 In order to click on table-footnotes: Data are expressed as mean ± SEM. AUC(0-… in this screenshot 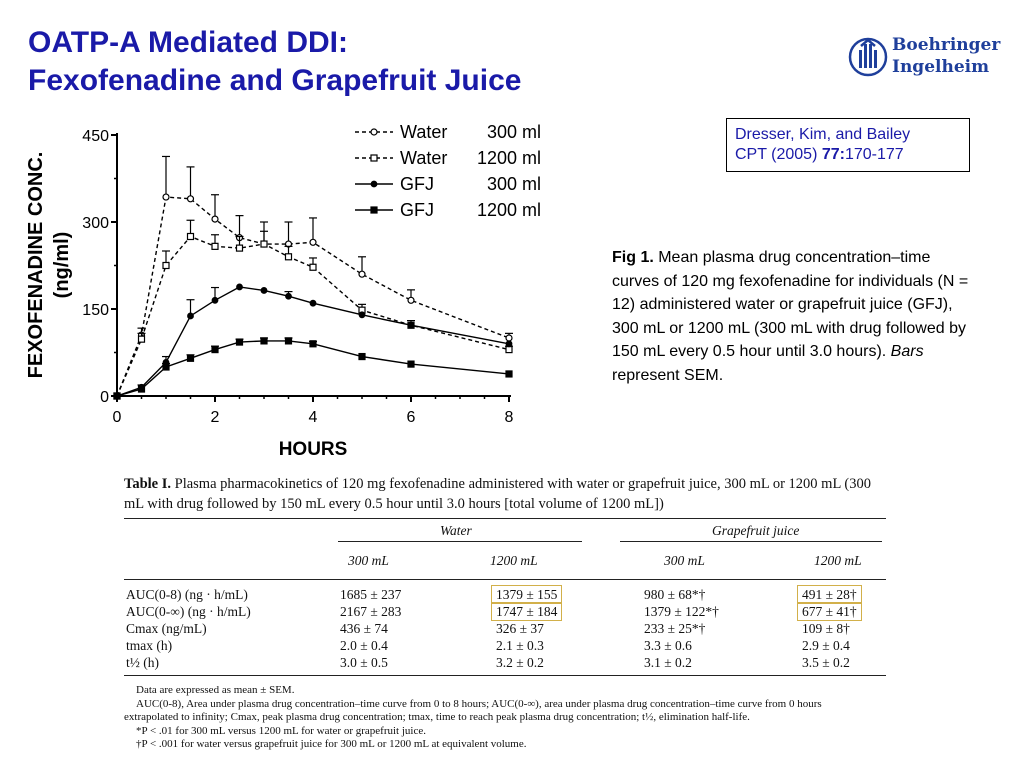, I will do `click(505, 718)`.